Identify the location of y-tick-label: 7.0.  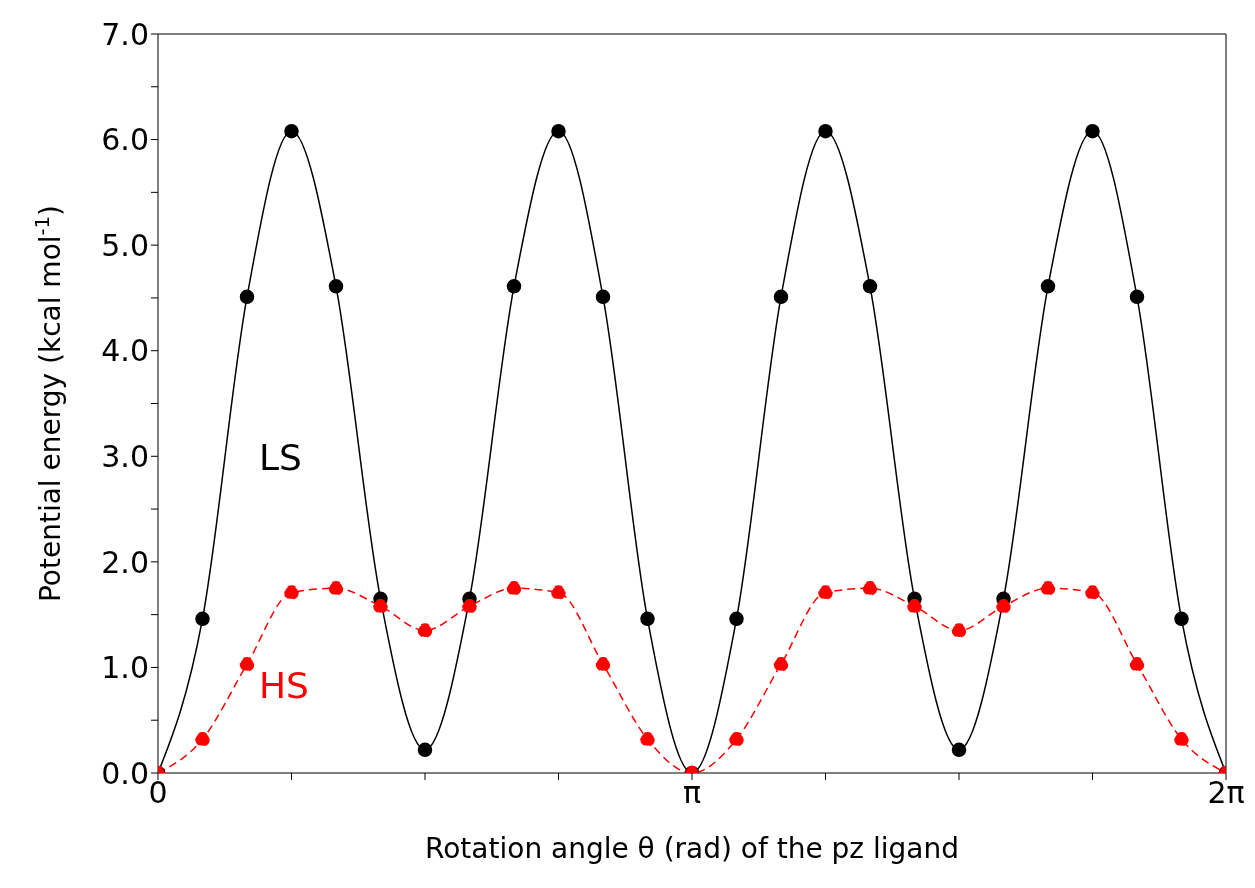
(125, 34).